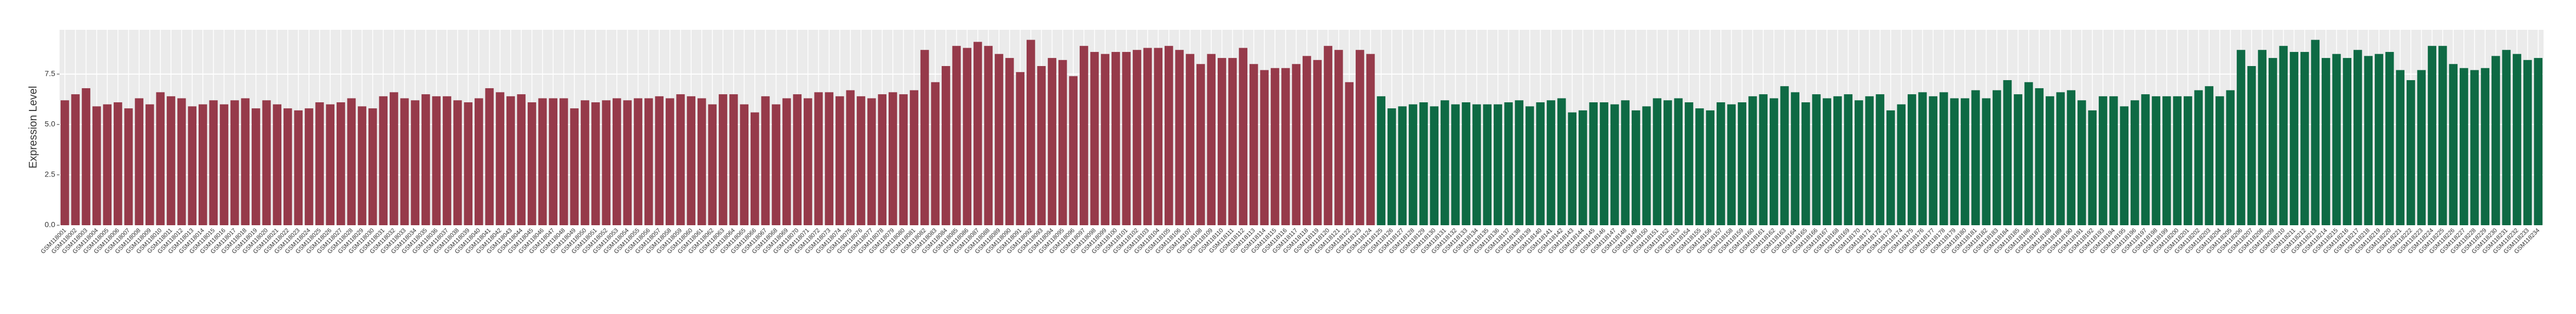  Describe the element at coordinates (50, 174) in the screenshot. I see `y-tick-label: 2.5` at that location.